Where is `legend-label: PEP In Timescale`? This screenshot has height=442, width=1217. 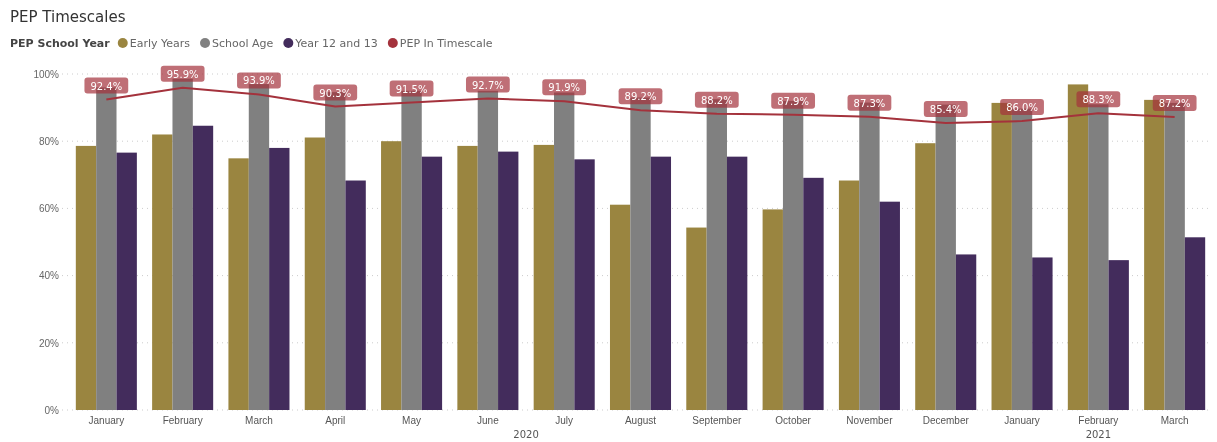
legend-label: PEP In Timescale is located at coordinates (446, 43).